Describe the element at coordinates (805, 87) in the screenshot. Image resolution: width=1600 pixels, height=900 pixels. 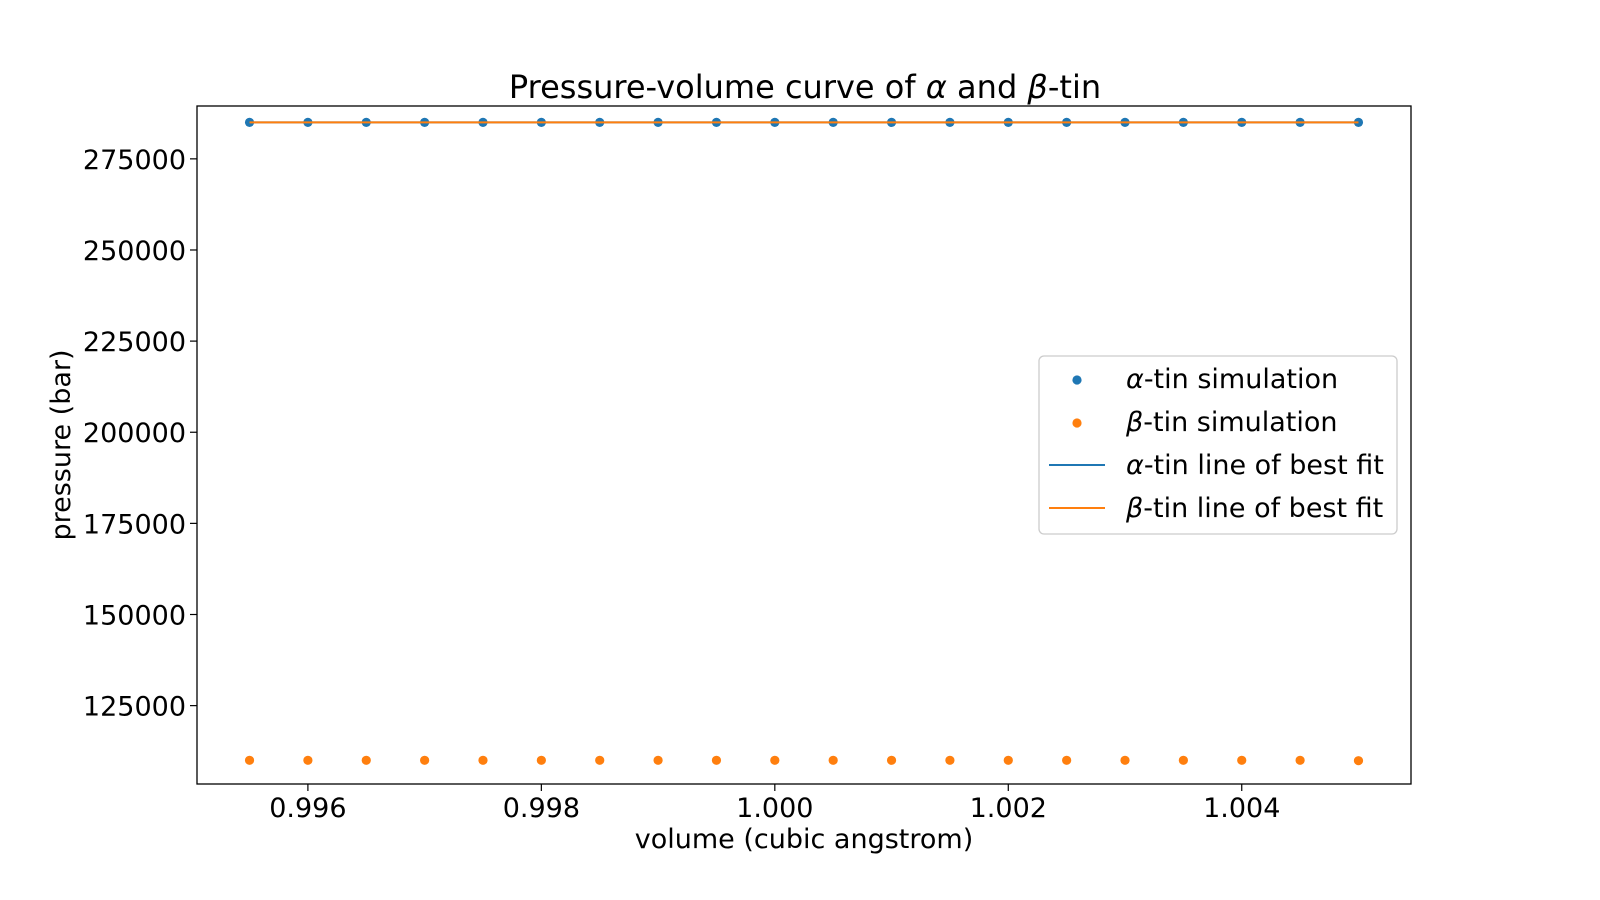
I see `chart-title: Pressure-volume curve of α and β-tin` at that location.